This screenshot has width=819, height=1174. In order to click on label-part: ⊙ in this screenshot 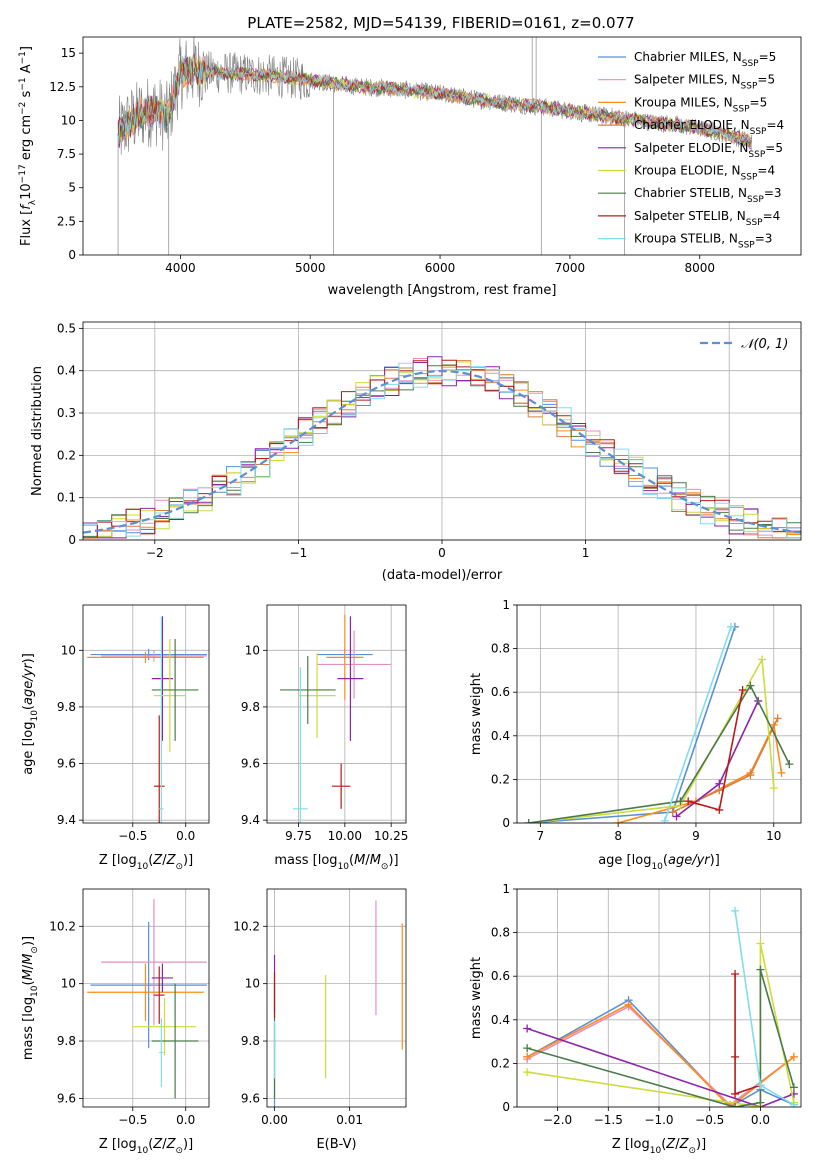, I will do `click(35, 950)`.